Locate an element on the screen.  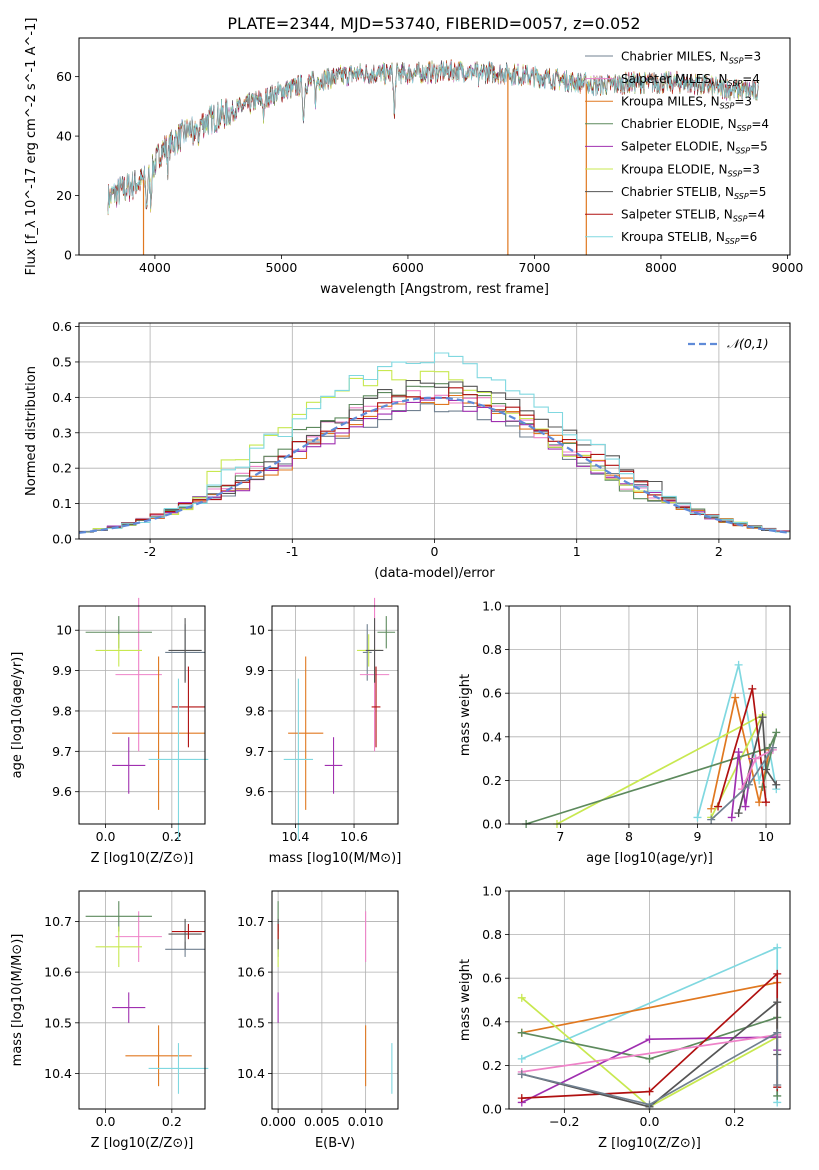
x-tick-label: 4000 is located at coordinates (155, 267).